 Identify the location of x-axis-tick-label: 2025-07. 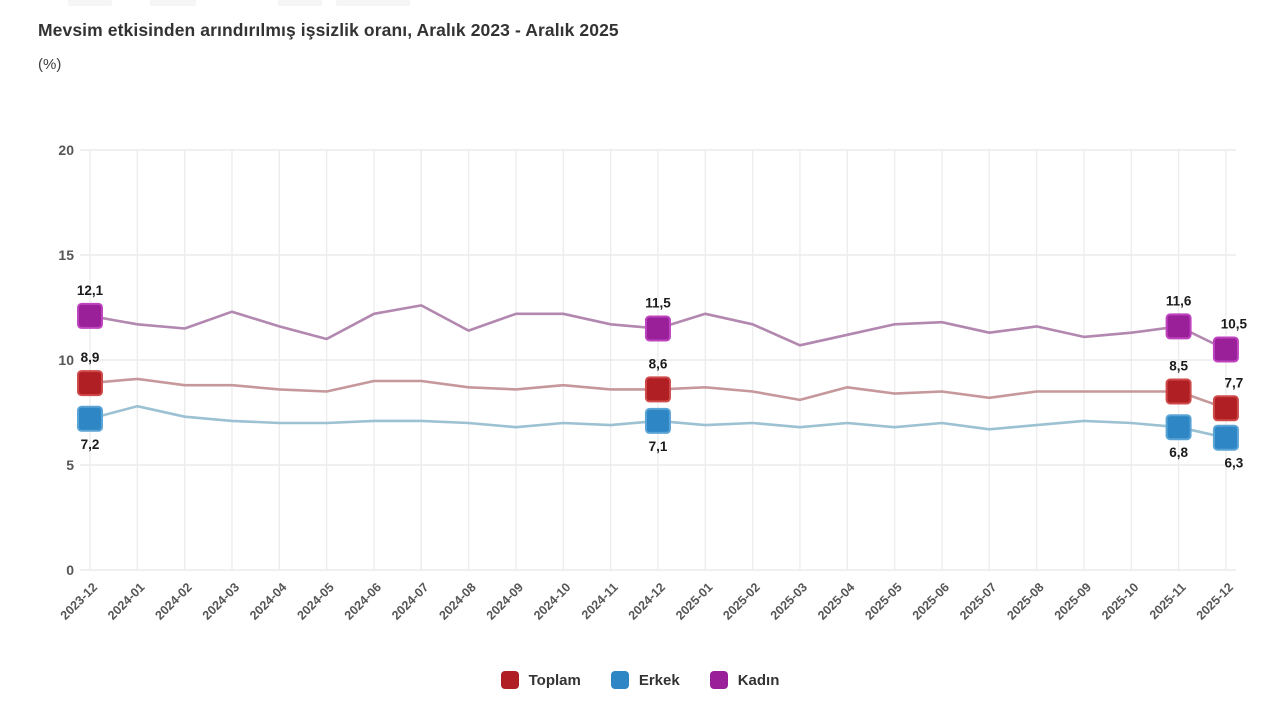
(978, 601).